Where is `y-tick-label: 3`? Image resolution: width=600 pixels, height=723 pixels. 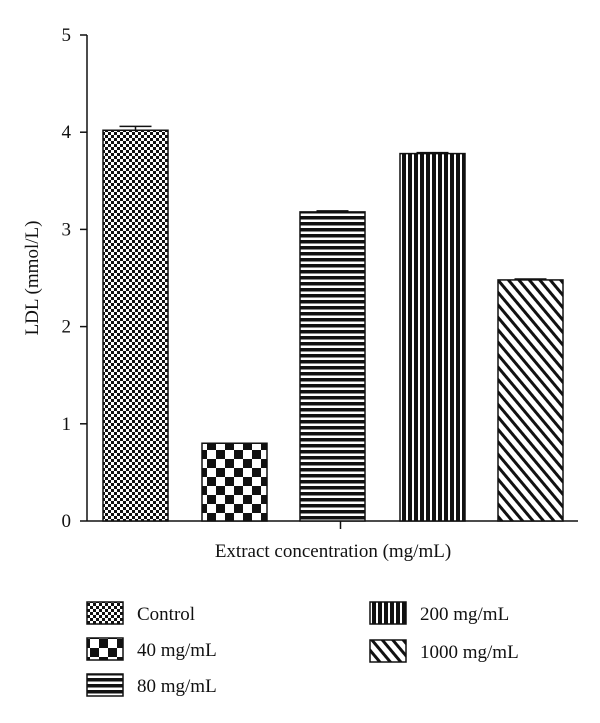
y-tick-label: 3 is located at coordinates (67, 229).